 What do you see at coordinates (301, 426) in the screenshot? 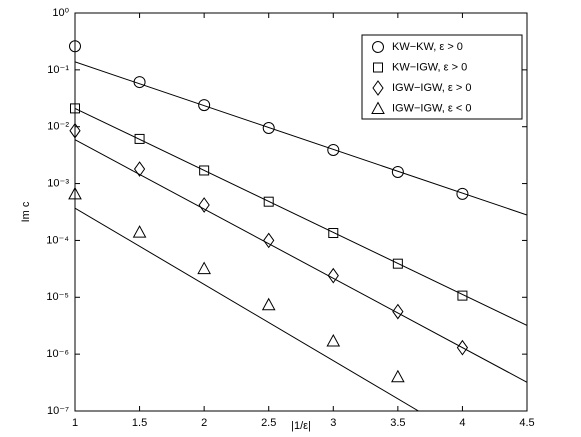
I see `x-axis-label: |1/ε|` at bounding box center [301, 426].